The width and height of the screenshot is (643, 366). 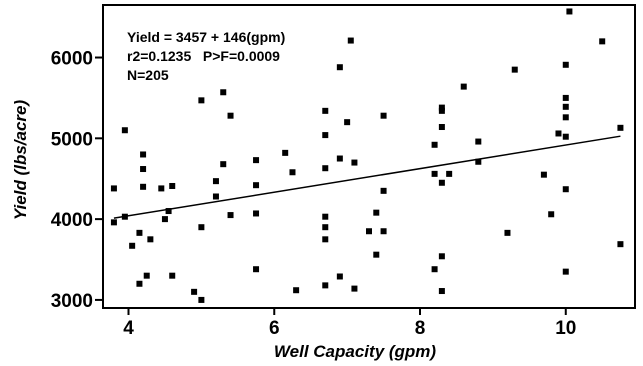 What do you see at coordinates (72, 220) in the screenshot?
I see `y-tick-label: 4000` at bounding box center [72, 220].